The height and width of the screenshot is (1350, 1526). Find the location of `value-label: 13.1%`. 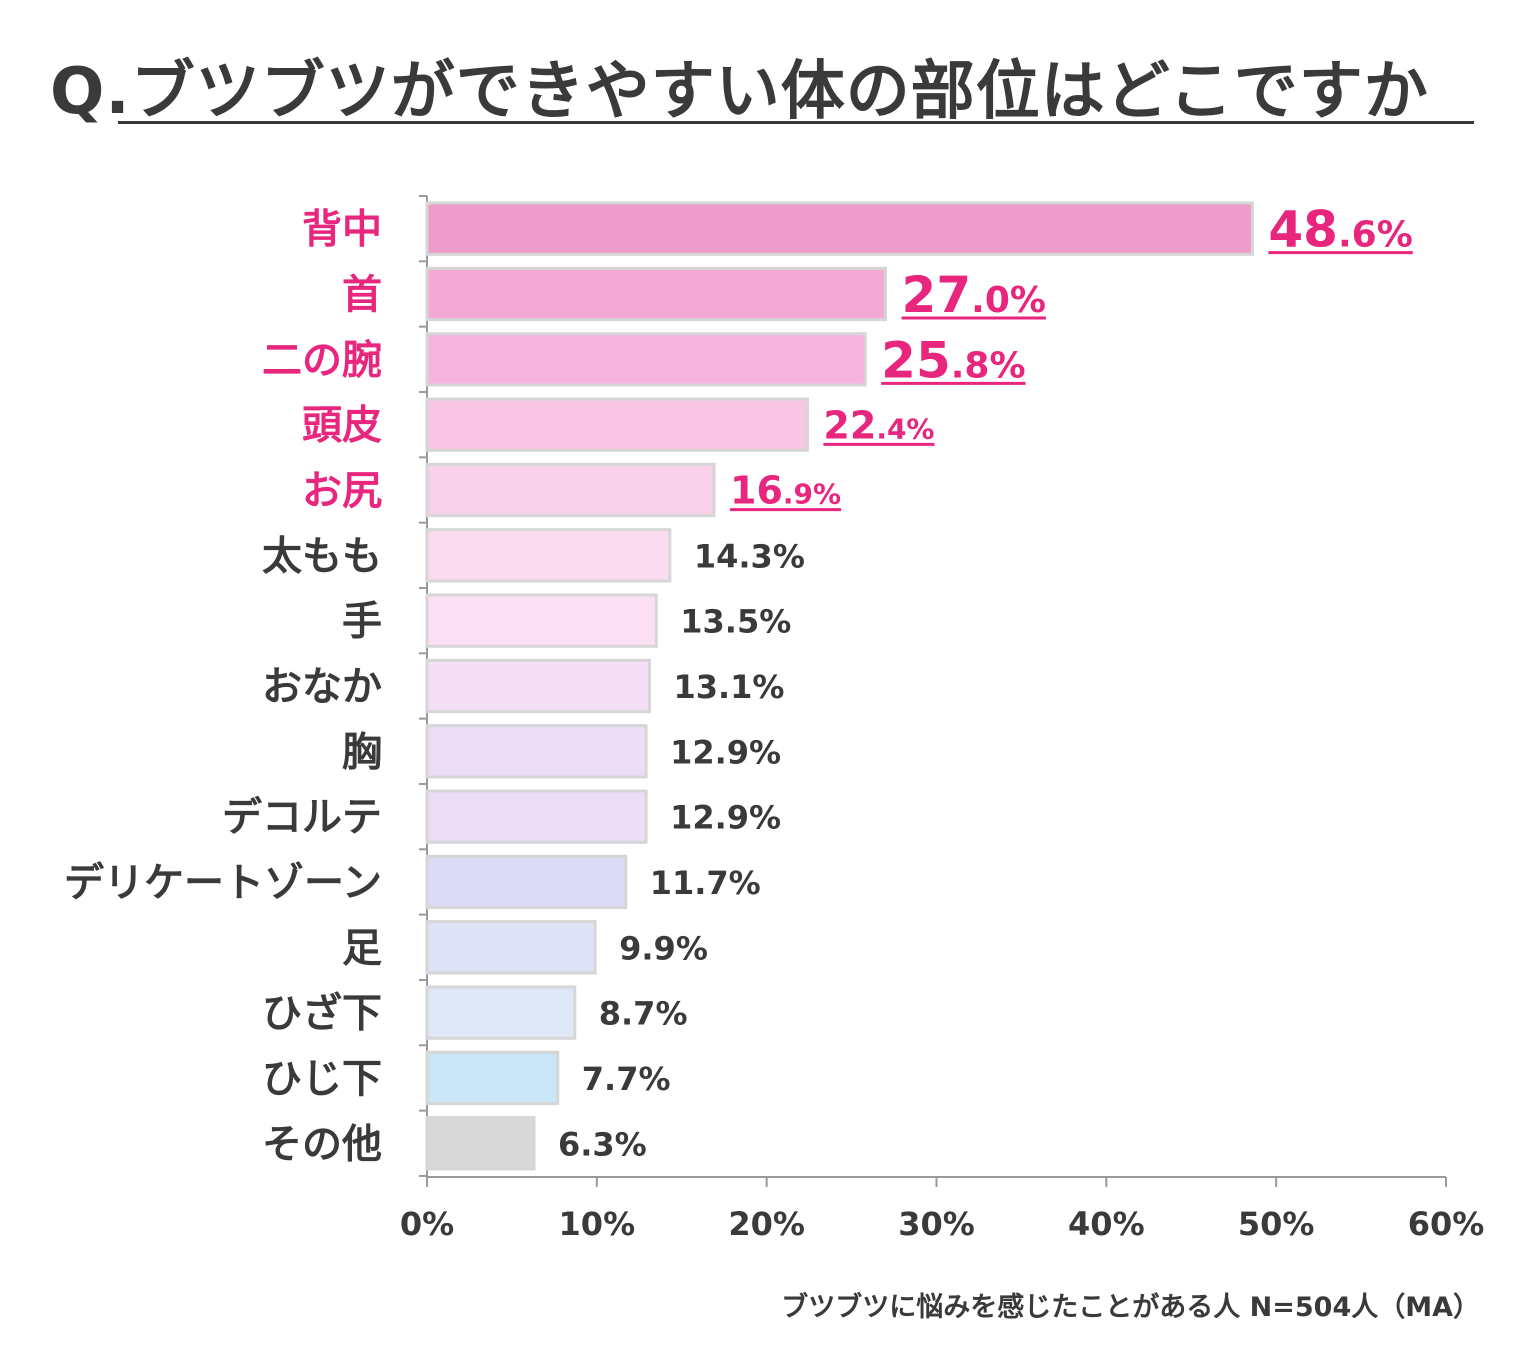

value-label: 13.1% is located at coordinates (728, 687).